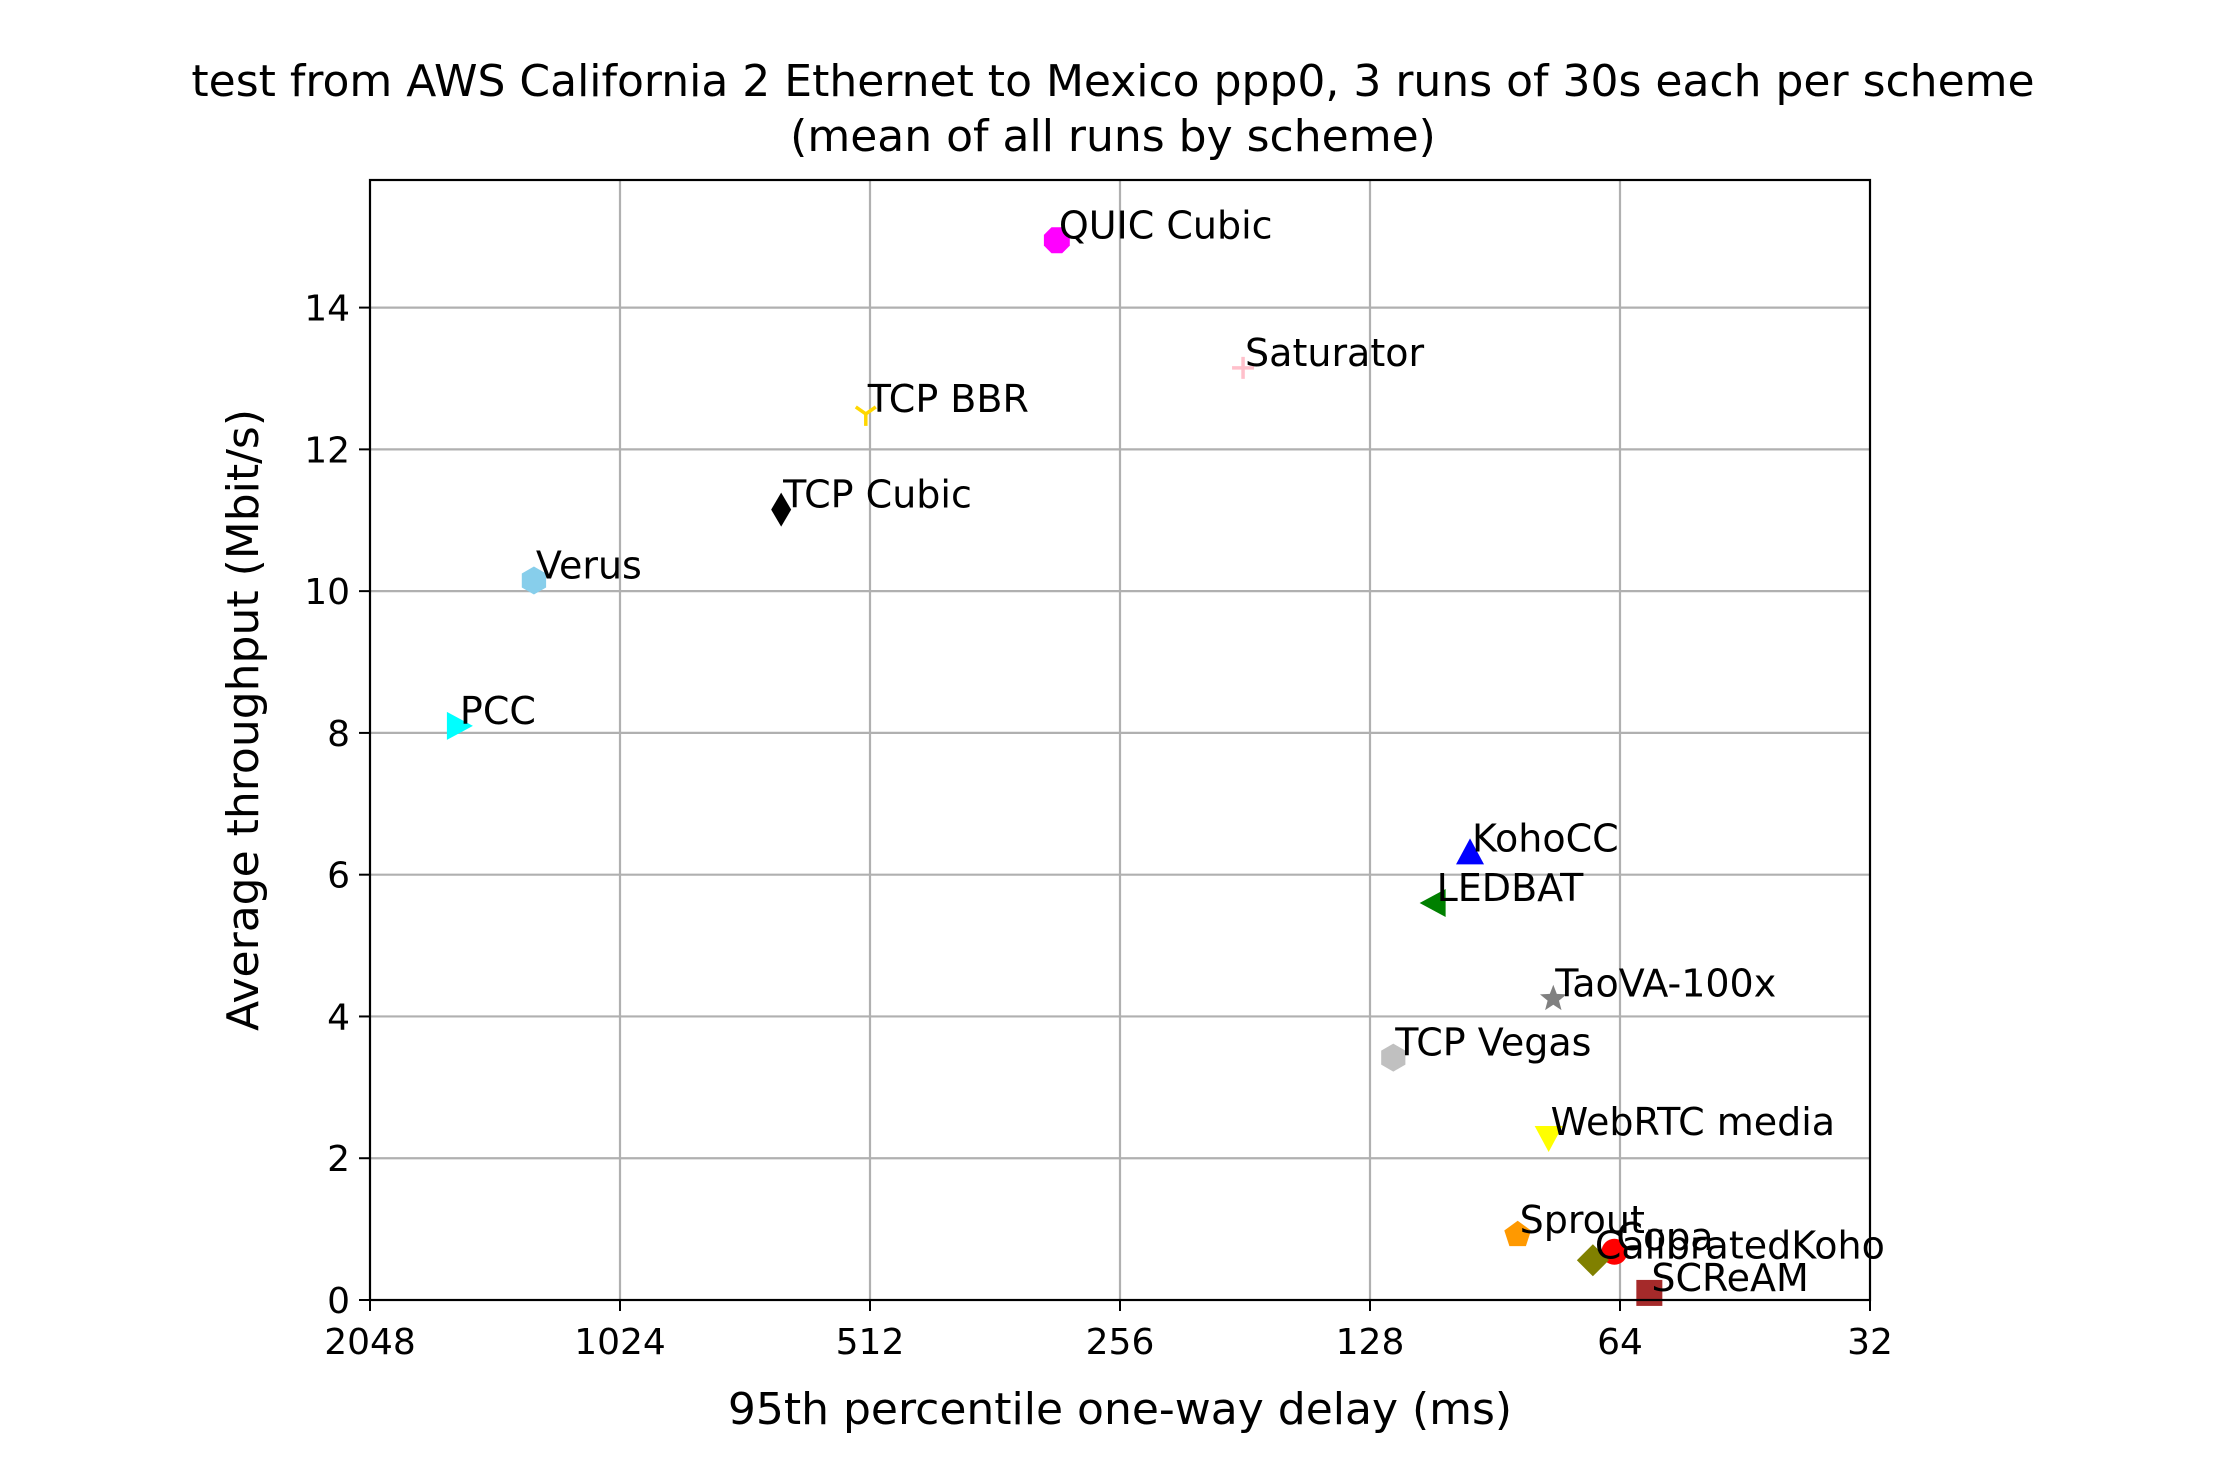 This screenshot has width=2221, height=1483. What do you see at coordinates (1056, 240) in the screenshot?
I see `marker-quic-cubic` at bounding box center [1056, 240].